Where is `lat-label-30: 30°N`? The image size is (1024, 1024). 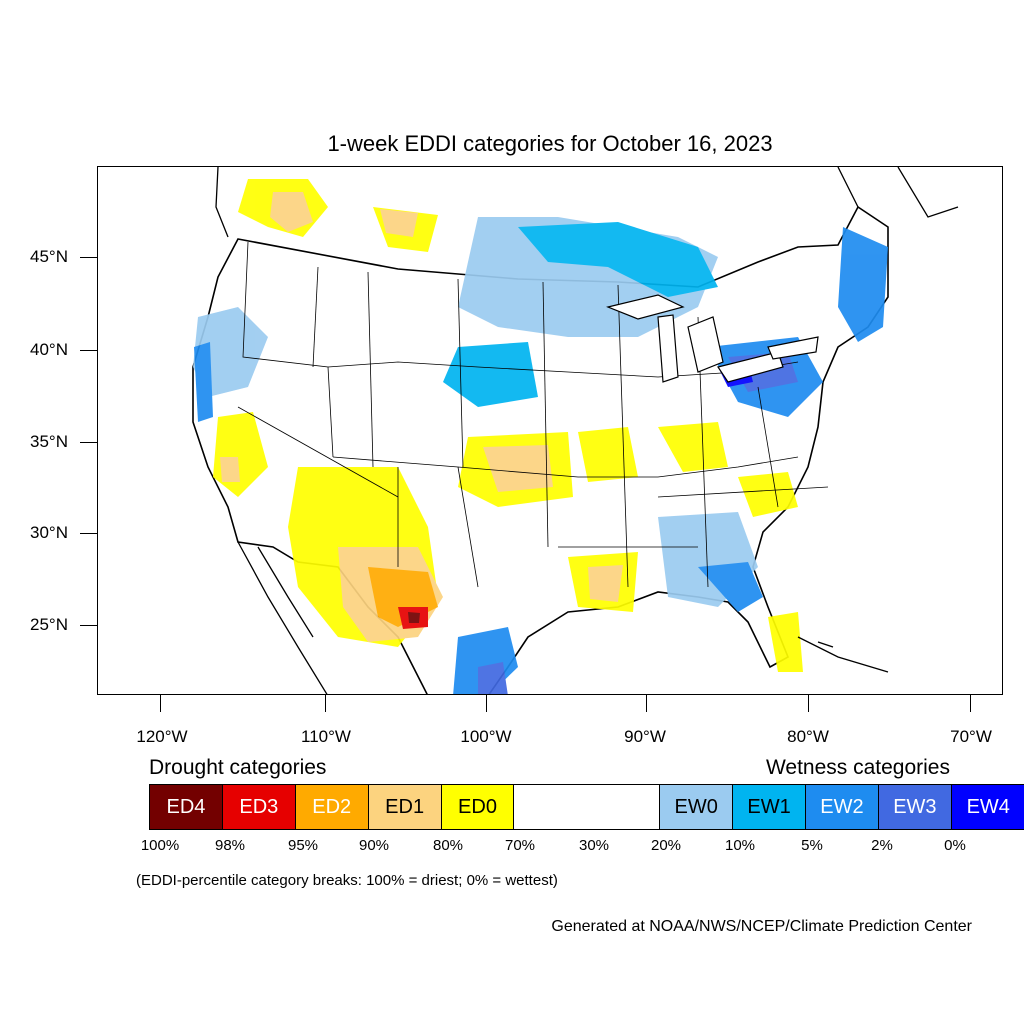 lat-label-30: 30°N is located at coordinates (49, 532).